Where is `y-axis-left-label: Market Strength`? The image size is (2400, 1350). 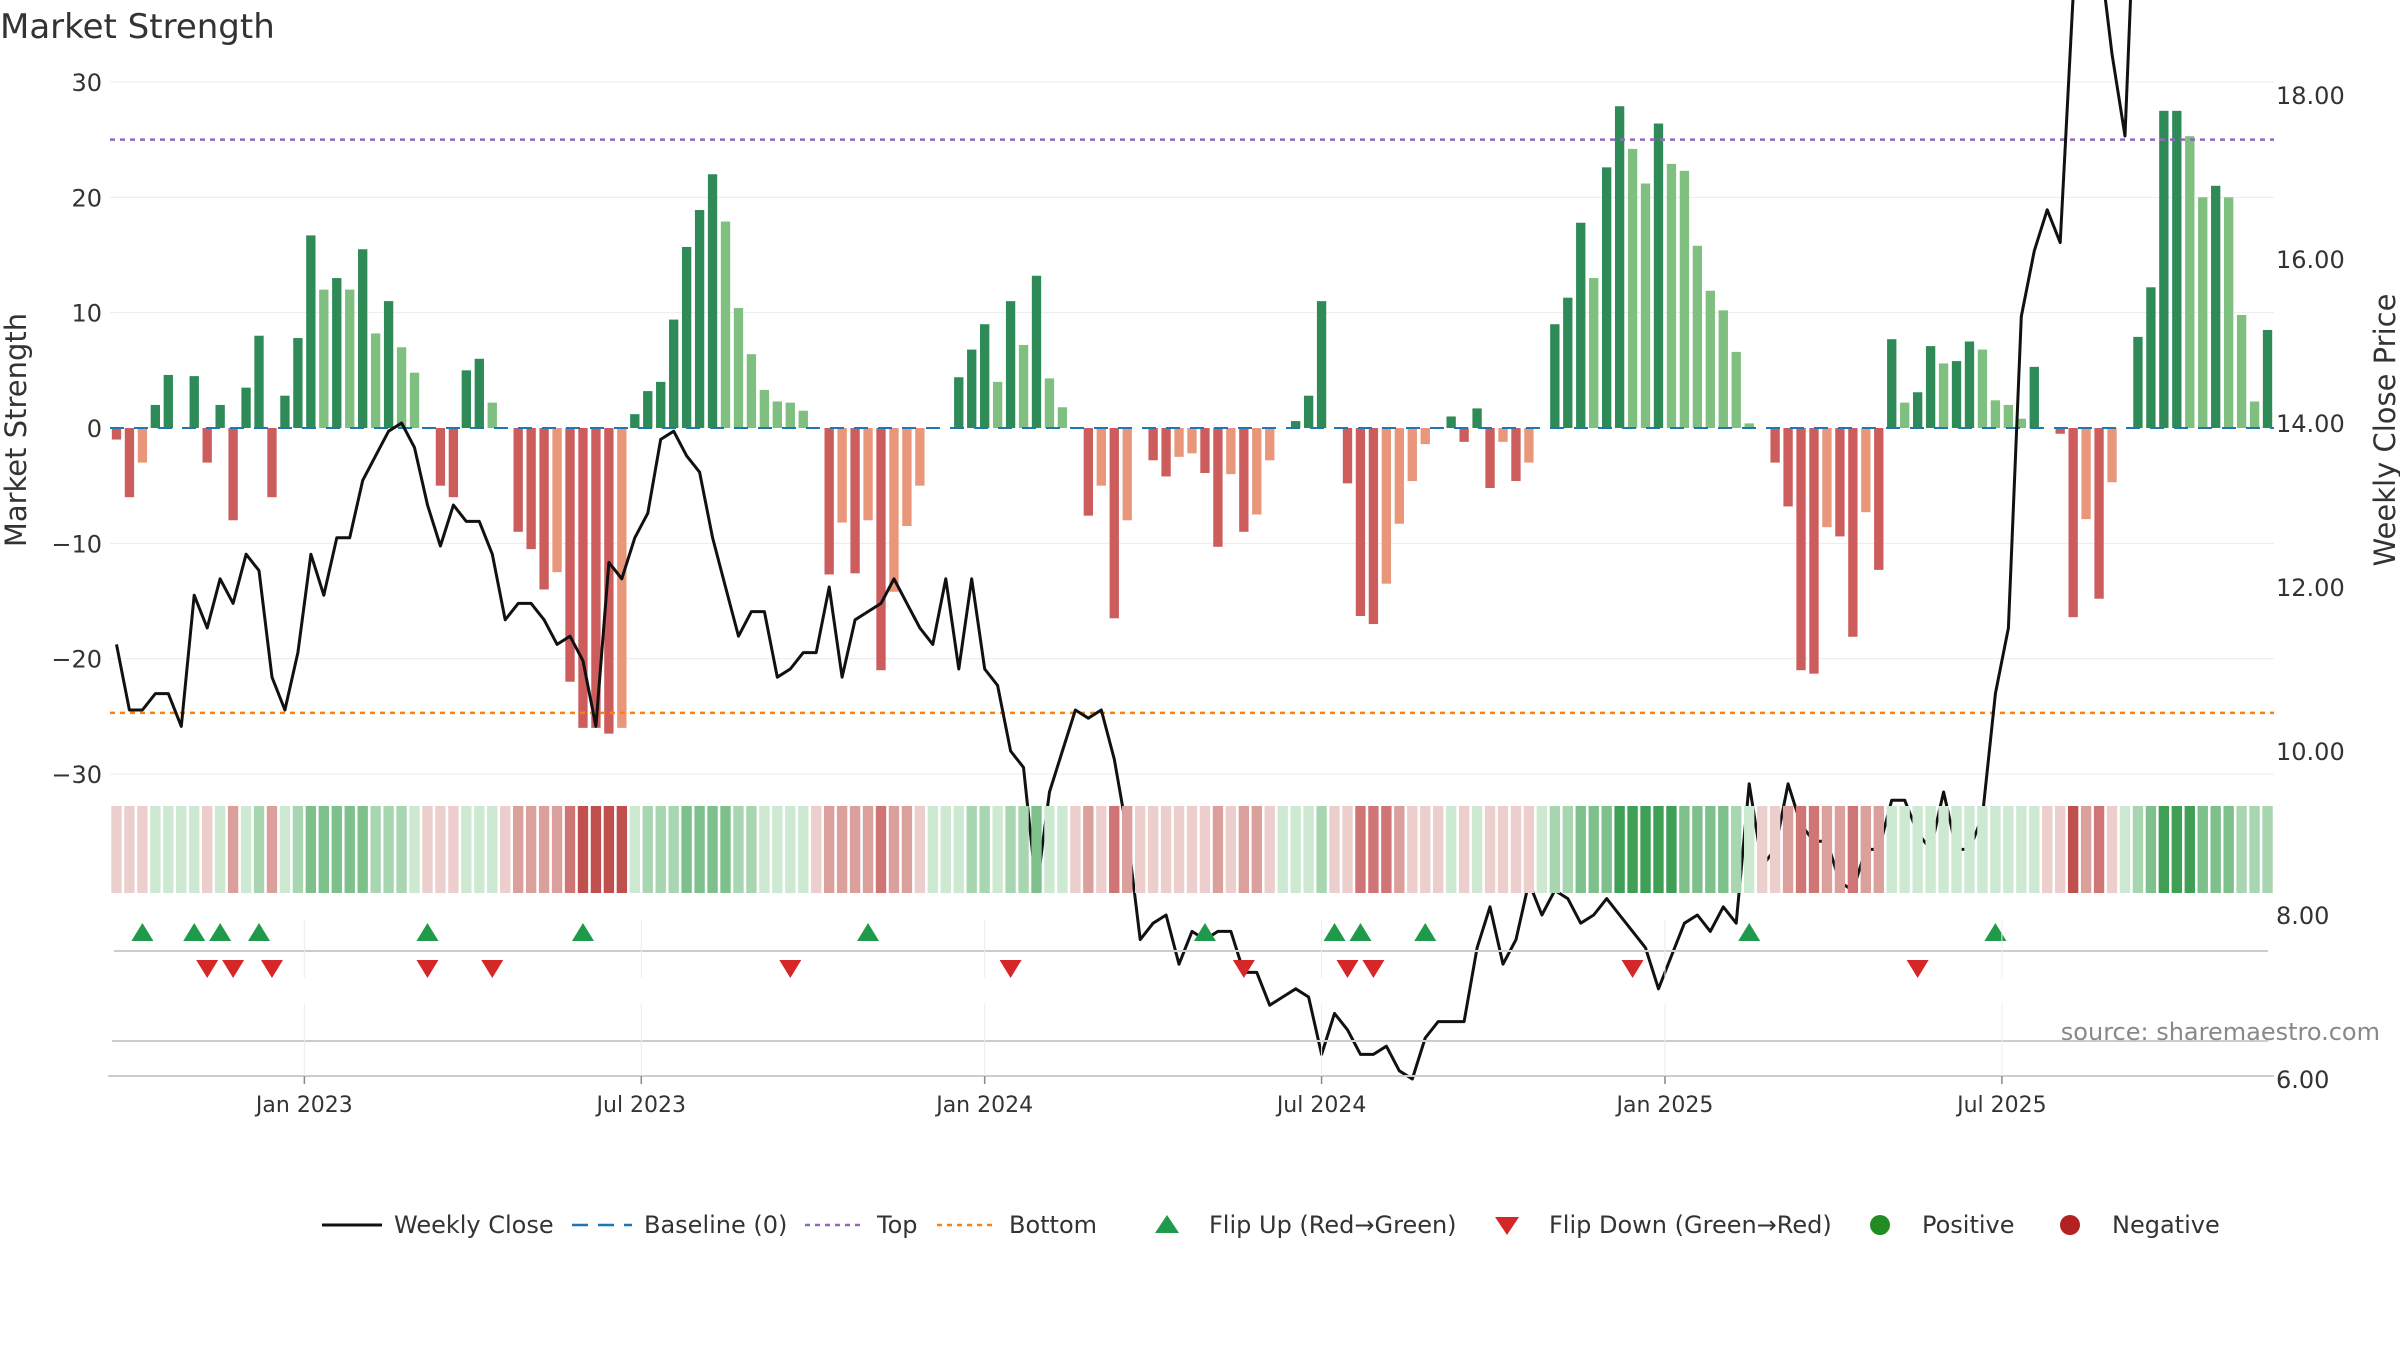 y-axis-left-label: Market Strength is located at coordinates (16, 430).